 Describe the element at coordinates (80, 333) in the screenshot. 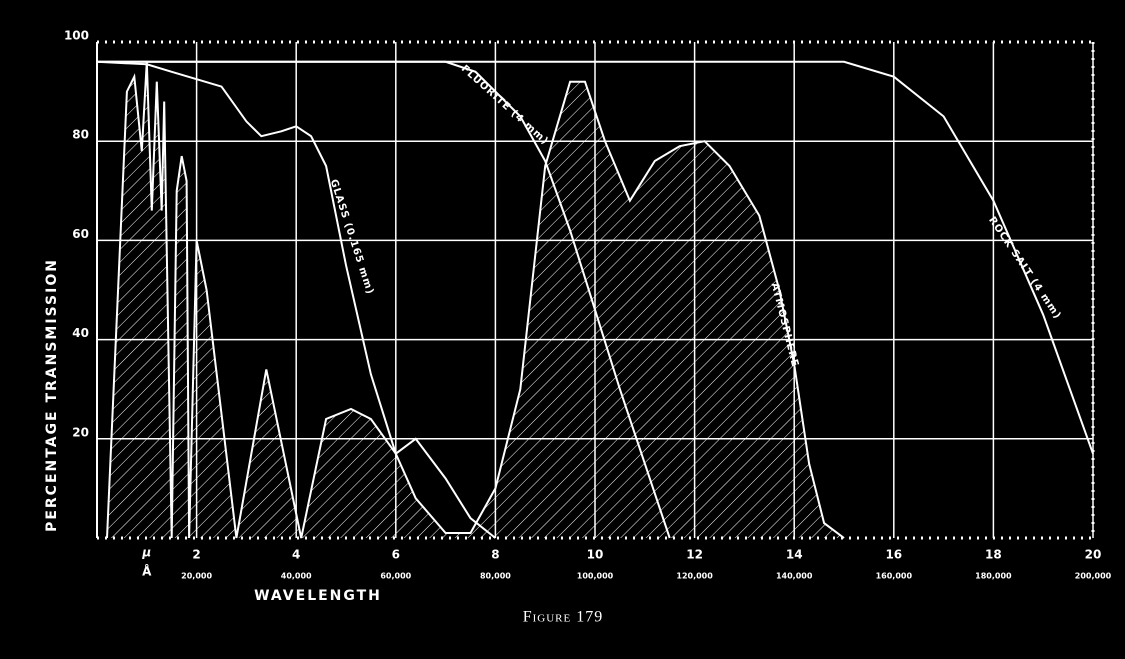

I see `y-tick-label: 40` at that location.